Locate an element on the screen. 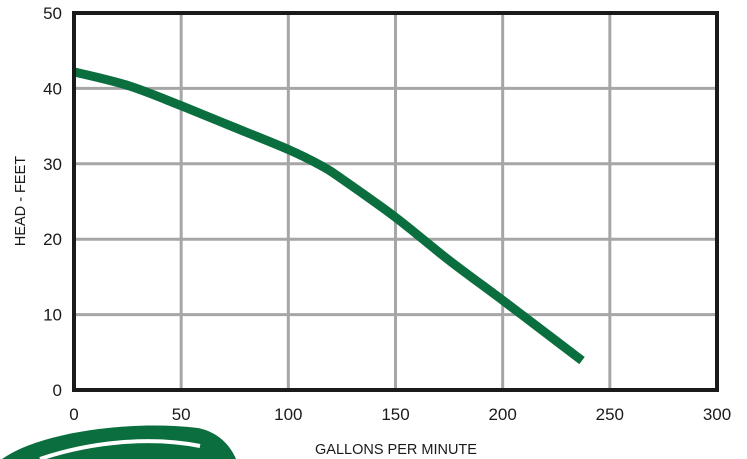 The image size is (747, 459). y-tick-label-4: 40 is located at coordinates (52, 88).